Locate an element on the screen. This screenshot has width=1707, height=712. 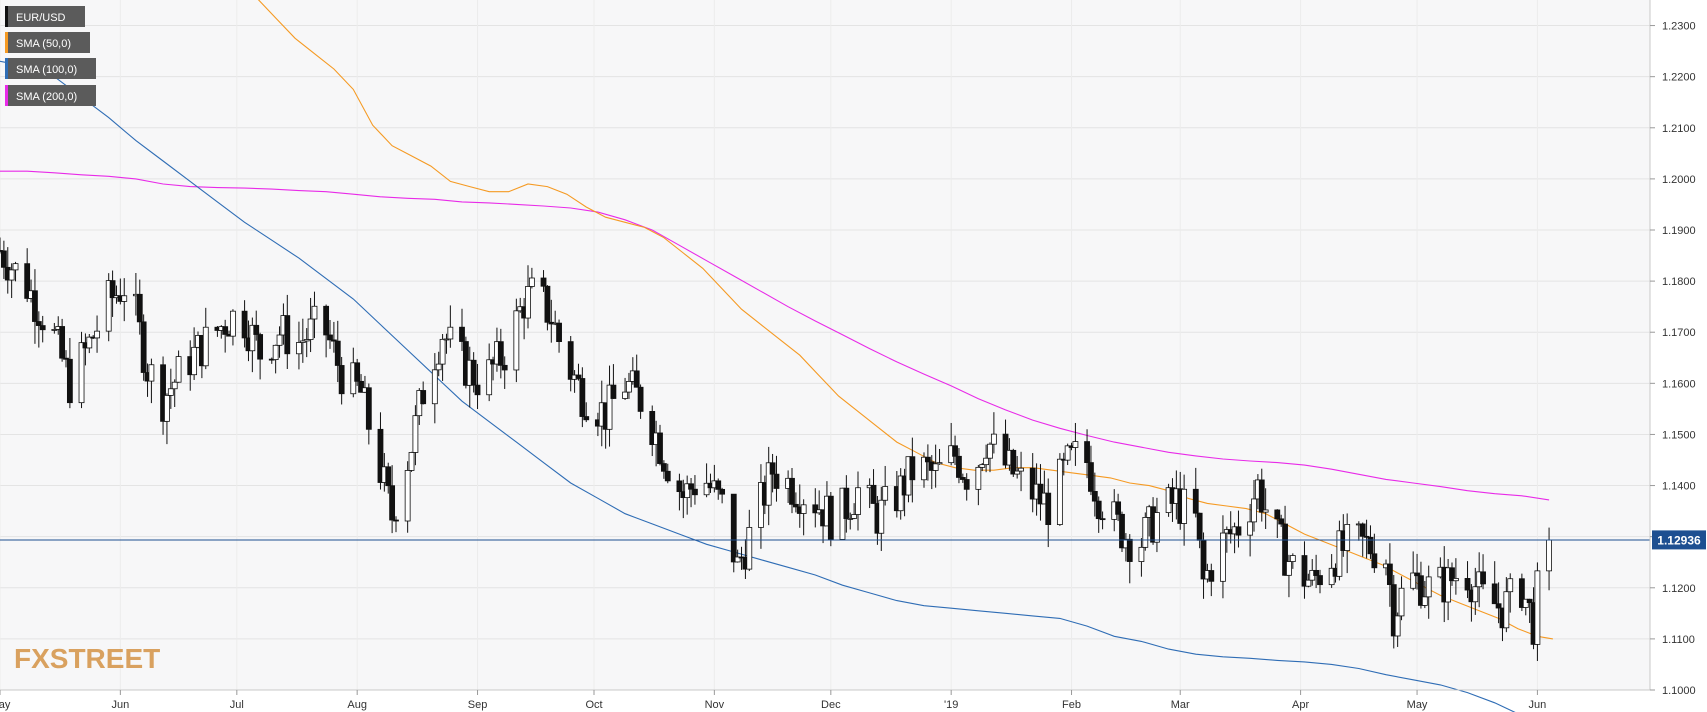
legend-label-sma100: SMA (100,0) is located at coordinates (46, 70).